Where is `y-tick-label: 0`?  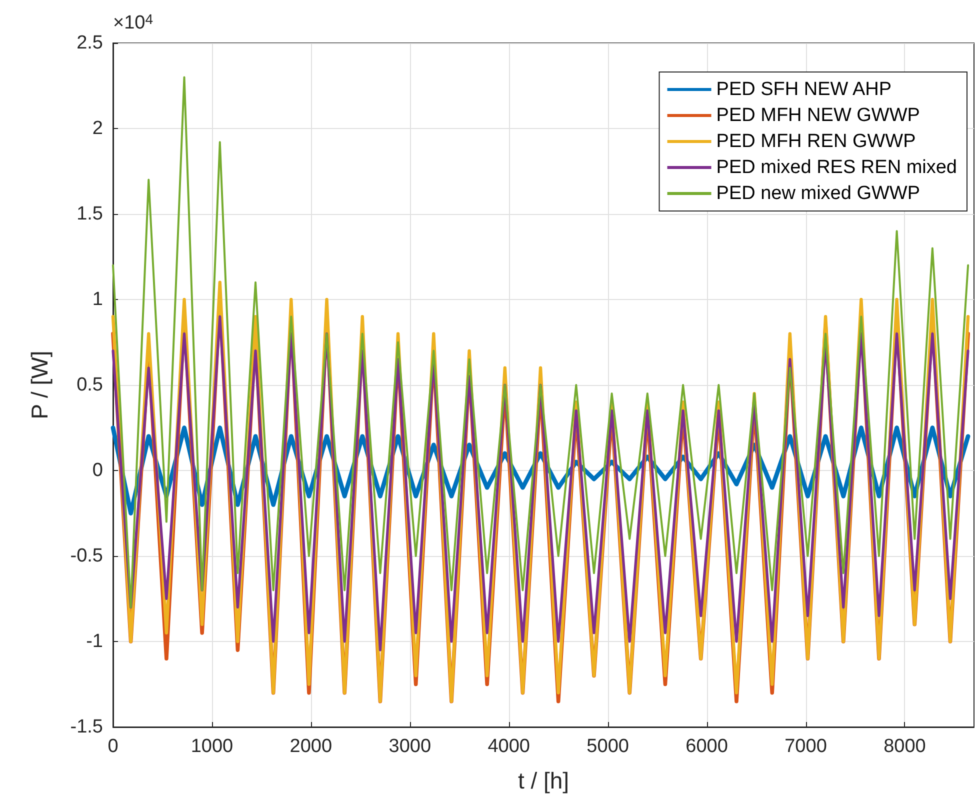 y-tick-label: 0 is located at coordinates (97, 470).